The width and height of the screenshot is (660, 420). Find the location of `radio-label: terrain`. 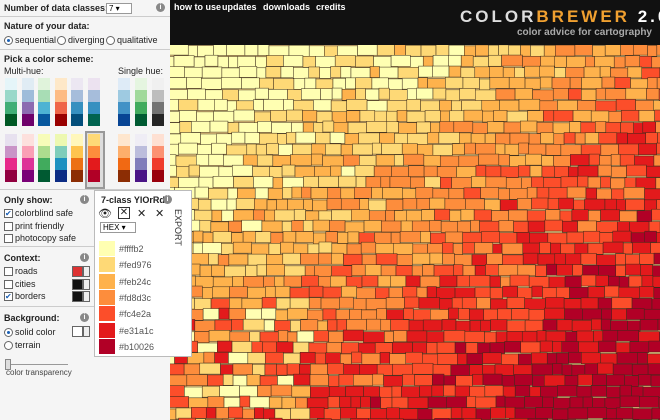

radio-label: terrain is located at coordinates (28, 344).